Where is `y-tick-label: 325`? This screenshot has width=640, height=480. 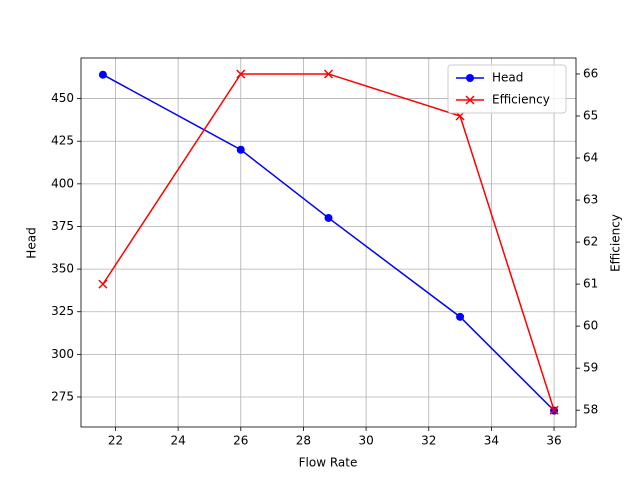
y-tick-label: 325 is located at coordinates (62, 311).